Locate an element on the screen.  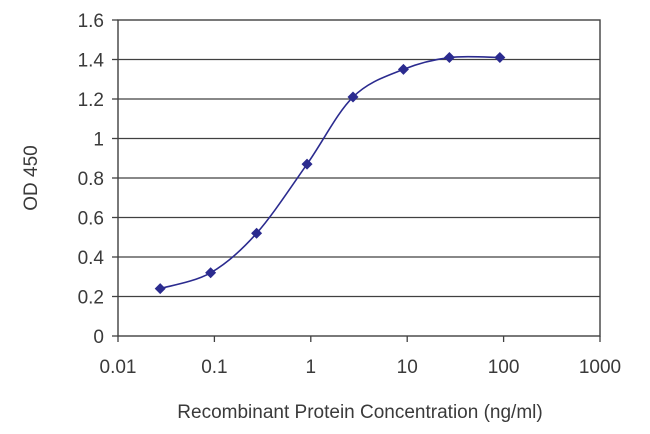
y-tick-label: 1.2 is located at coordinates (91, 100).